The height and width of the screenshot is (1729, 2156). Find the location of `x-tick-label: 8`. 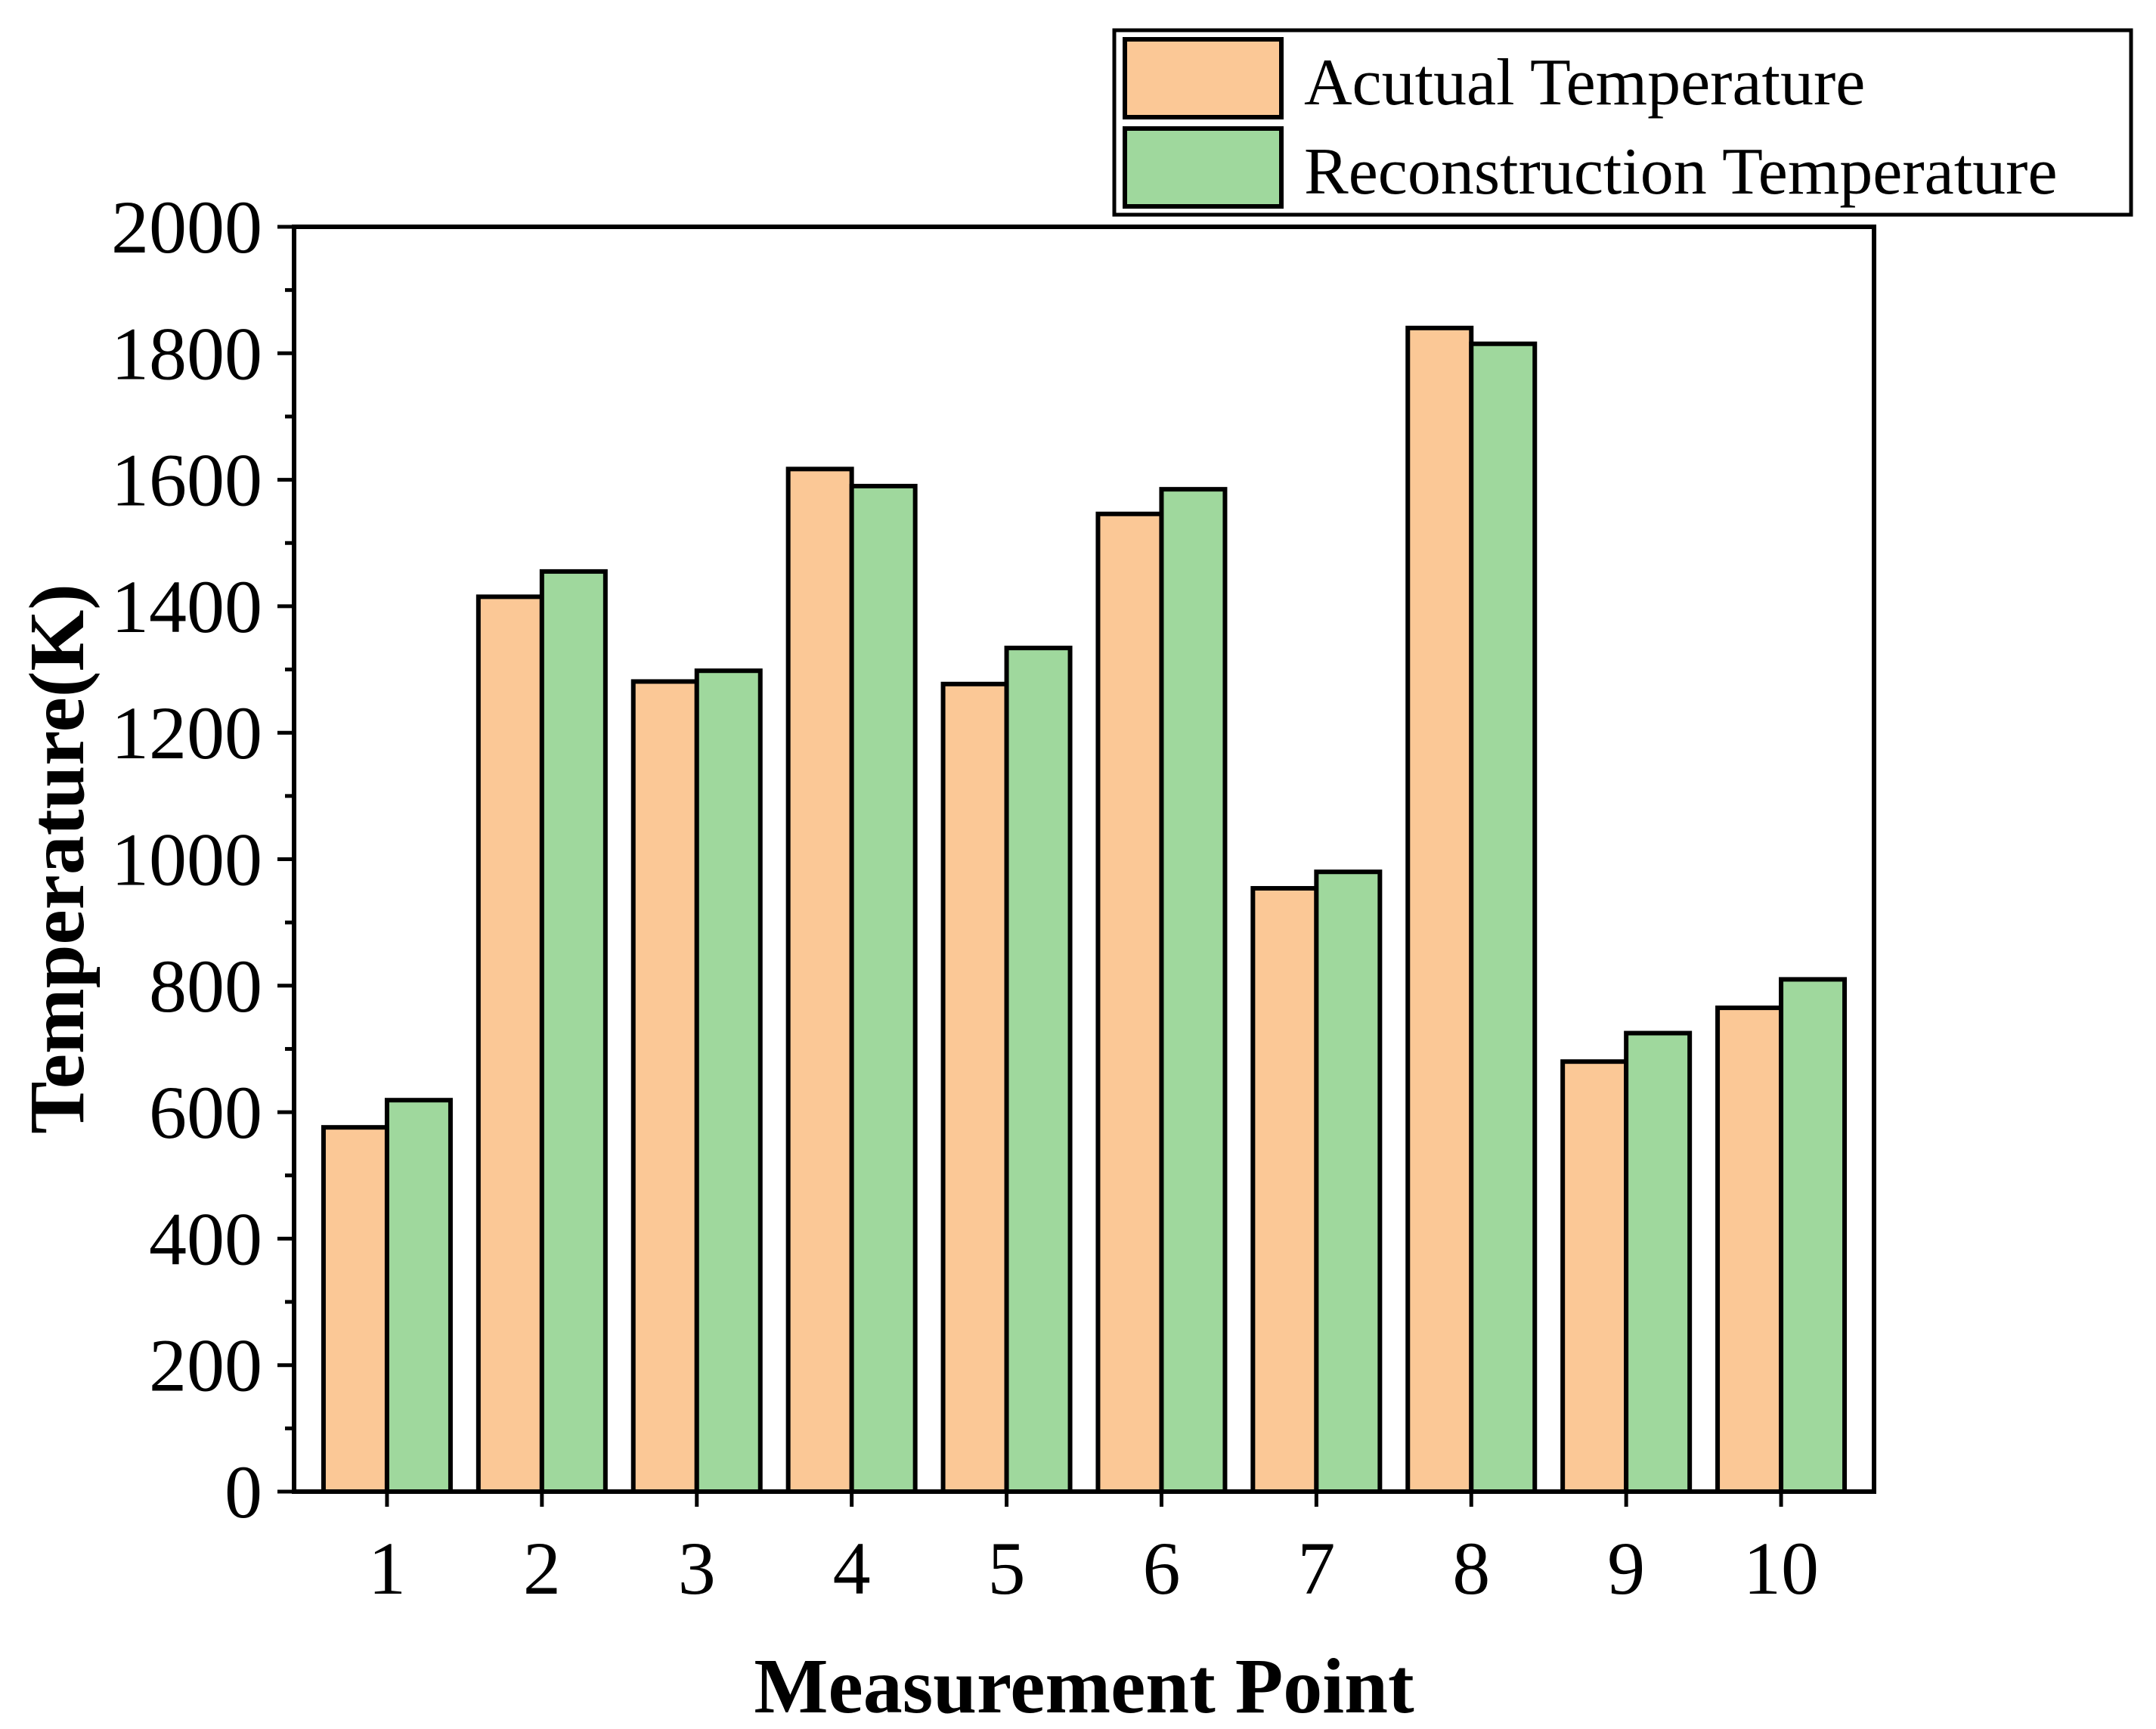

x-tick-label: 8 is located at coordinates (1471, 1568).